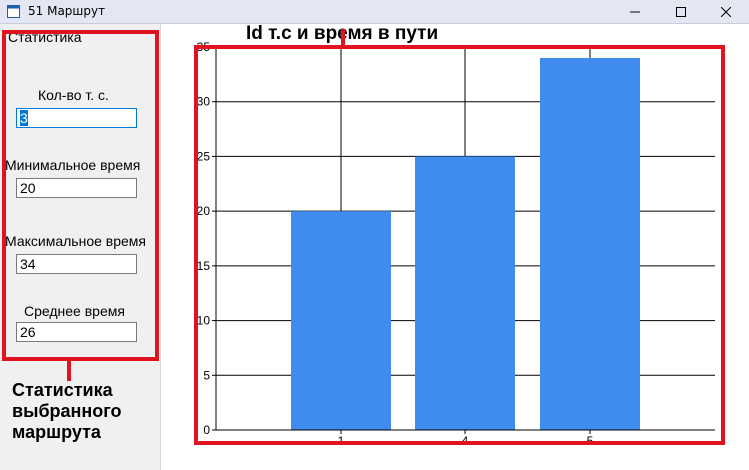 Image resolution: width=749 pixels, height=470 pixels. What do you see at coordinates (67, 411) in the screenshot?
I see `callout-line-2: выбранного` at bounding box center [67, 411].